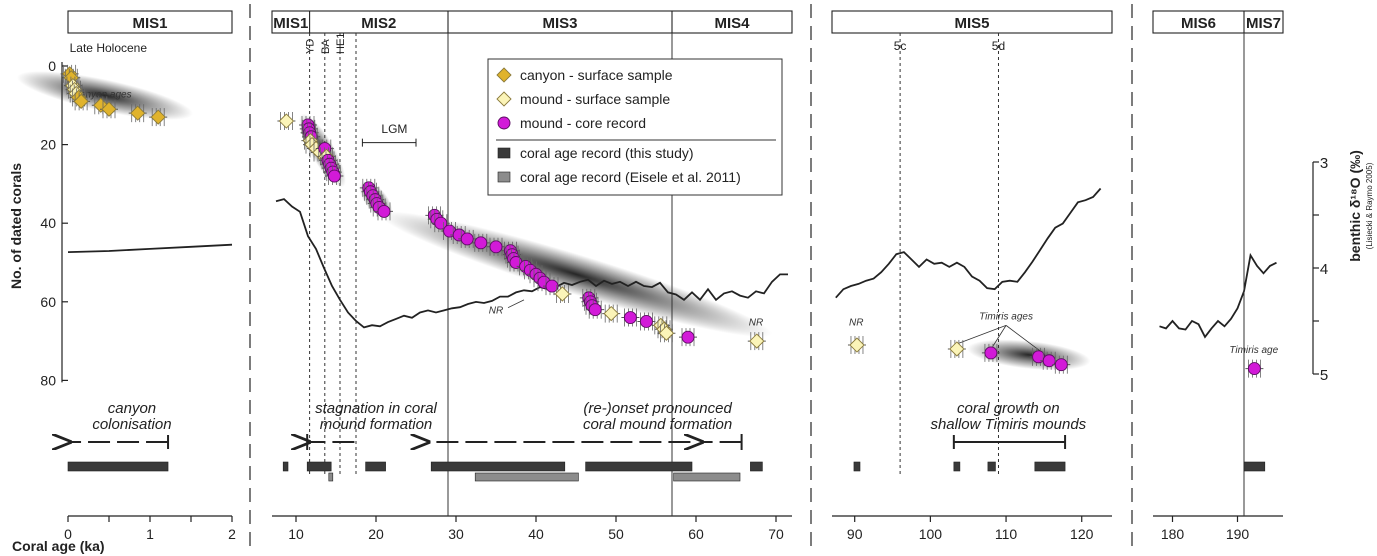 This screenshot has height=556, width=1377. Describe the element at coordinates (657, 424) in the screenshot. I see `phase-label: coral mound formation` at that location.